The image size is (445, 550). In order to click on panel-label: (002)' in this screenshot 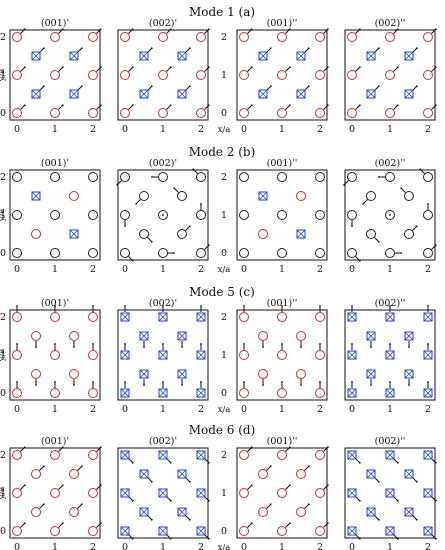, I will do `click(163, 441)`.